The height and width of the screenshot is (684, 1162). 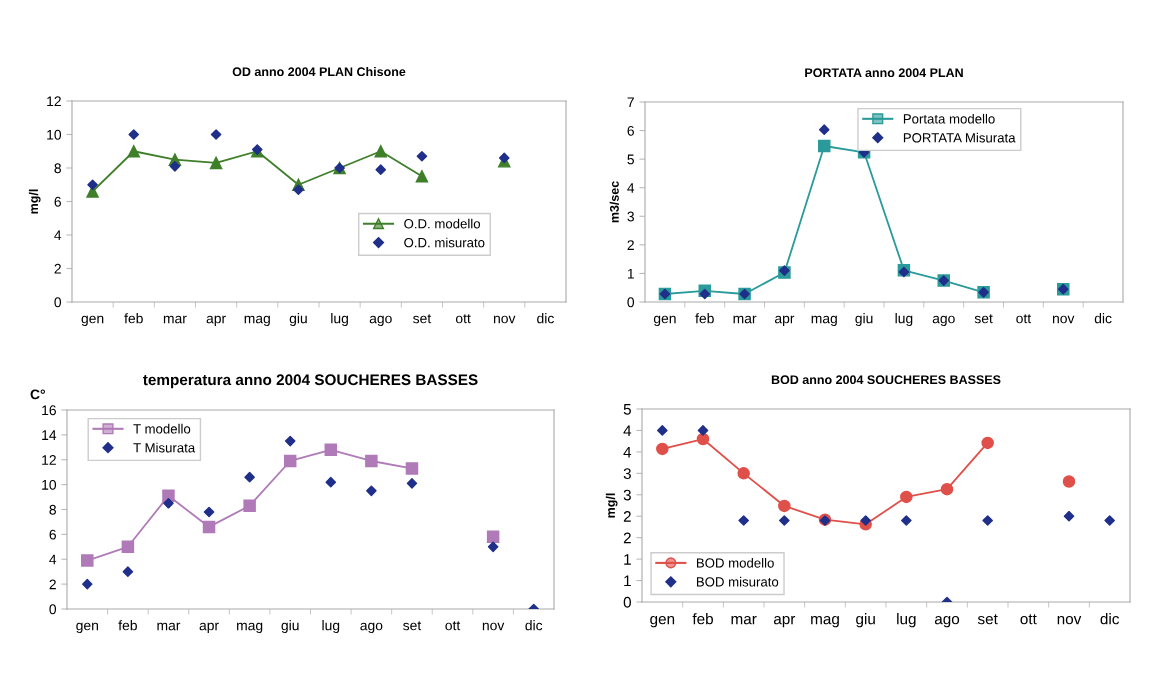 What do you see at coordinates (630, 102) in the screenshot?
I see `y-tick-label: 7` at bounding box center [630, 102].